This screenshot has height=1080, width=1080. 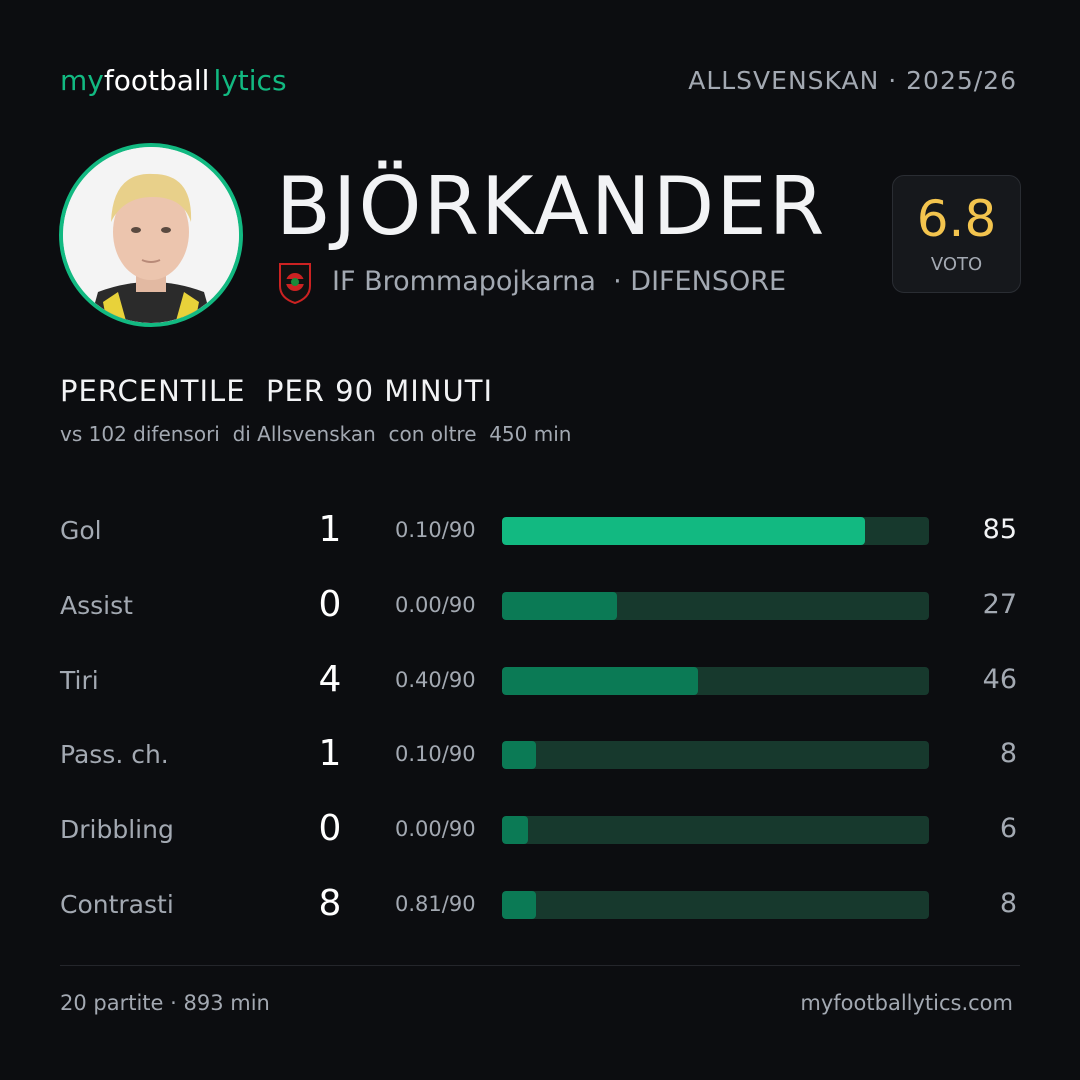 I want to click on stat-value: 4, so click(x=330, y=679).